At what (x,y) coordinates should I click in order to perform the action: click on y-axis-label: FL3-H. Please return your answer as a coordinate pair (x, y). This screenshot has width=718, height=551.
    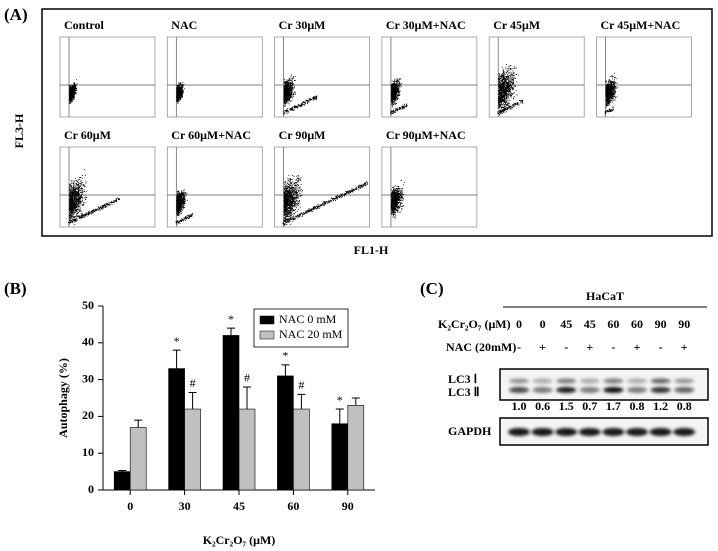
    Looking at the image, I should click on (19, 130).